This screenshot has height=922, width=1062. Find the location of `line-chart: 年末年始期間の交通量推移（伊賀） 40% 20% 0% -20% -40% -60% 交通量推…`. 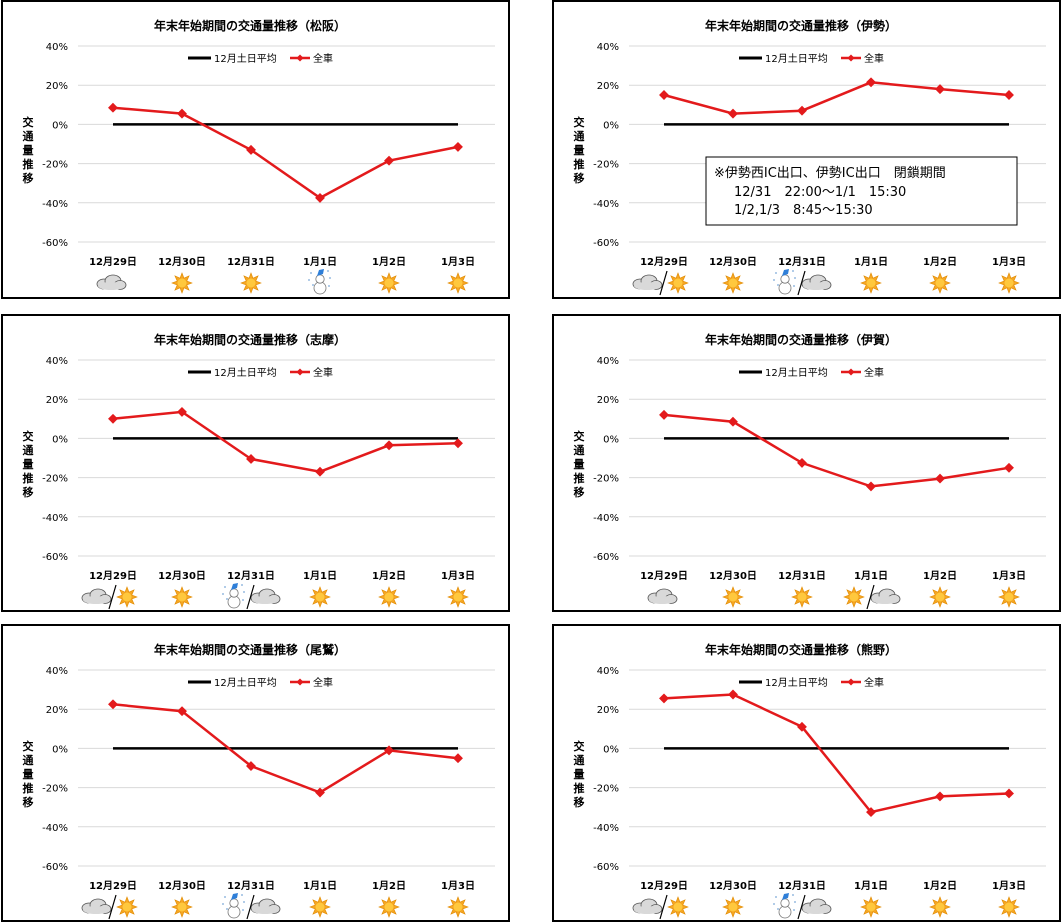

line-chart: 年末年始期間の交通量推移（伊賀） 40% 20% 0% -20% -40% -60% 交通量推… is located at coordinates (810, 471).